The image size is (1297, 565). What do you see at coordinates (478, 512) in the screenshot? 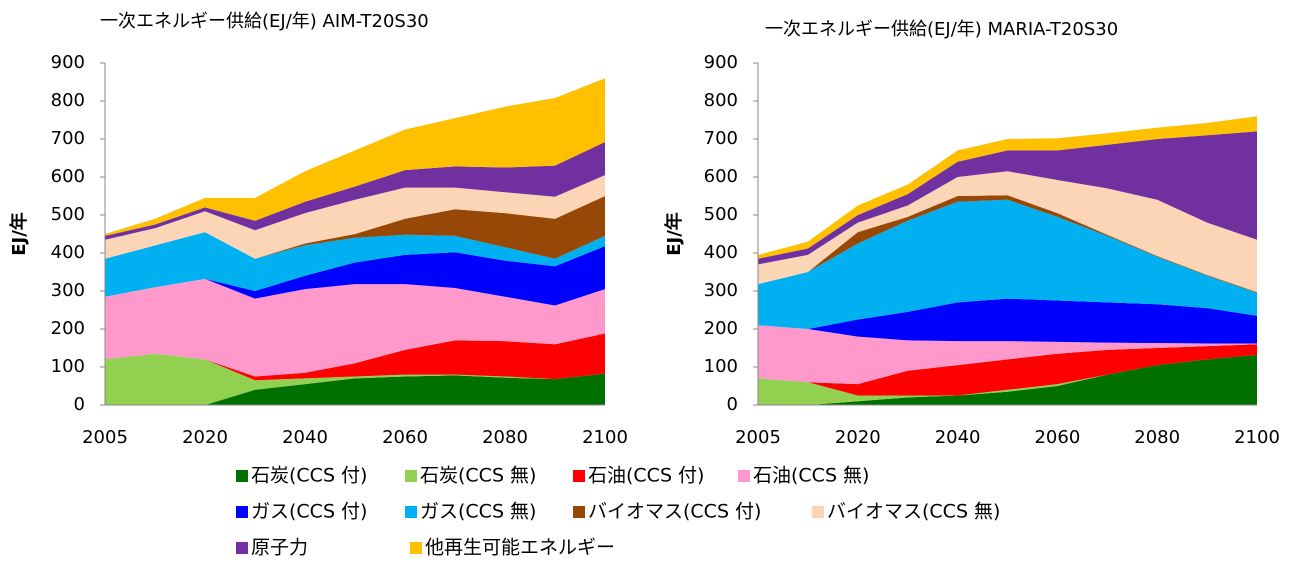
I see `legend-label: ガス(CCS 無)` at bounding box center [478, 512].